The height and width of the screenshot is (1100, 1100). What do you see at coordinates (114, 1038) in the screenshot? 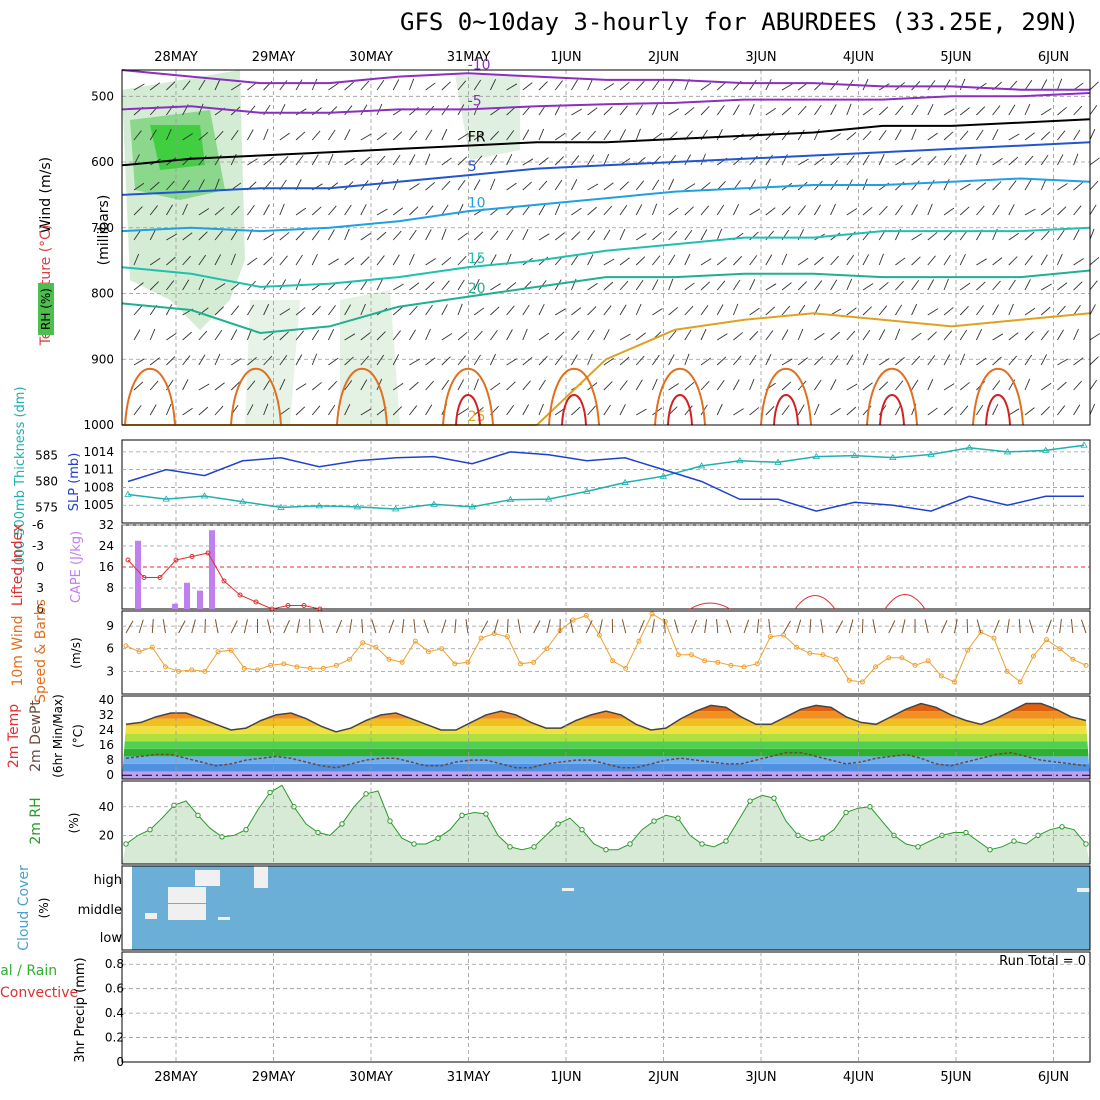
I see `precip-tick-label: 0.2` at bounding box center [114, 1038].